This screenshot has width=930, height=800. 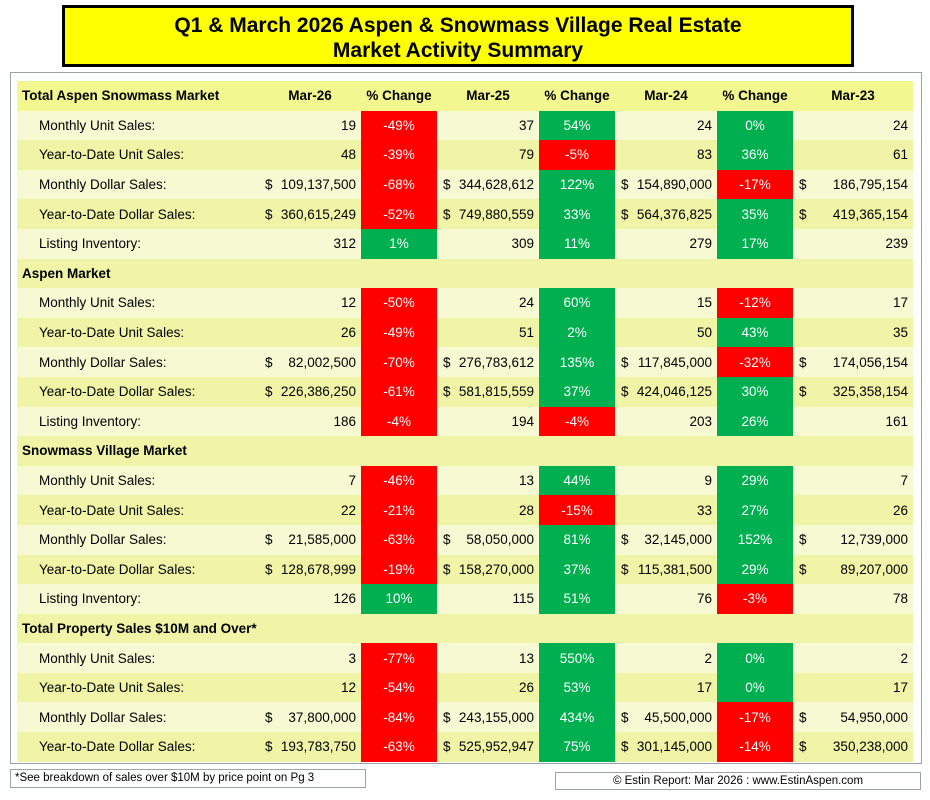 What do you see at coordinates (853, 539) in the screenshot?
I see `value-cell: $12,739,000` at bounding box center [853, 539].